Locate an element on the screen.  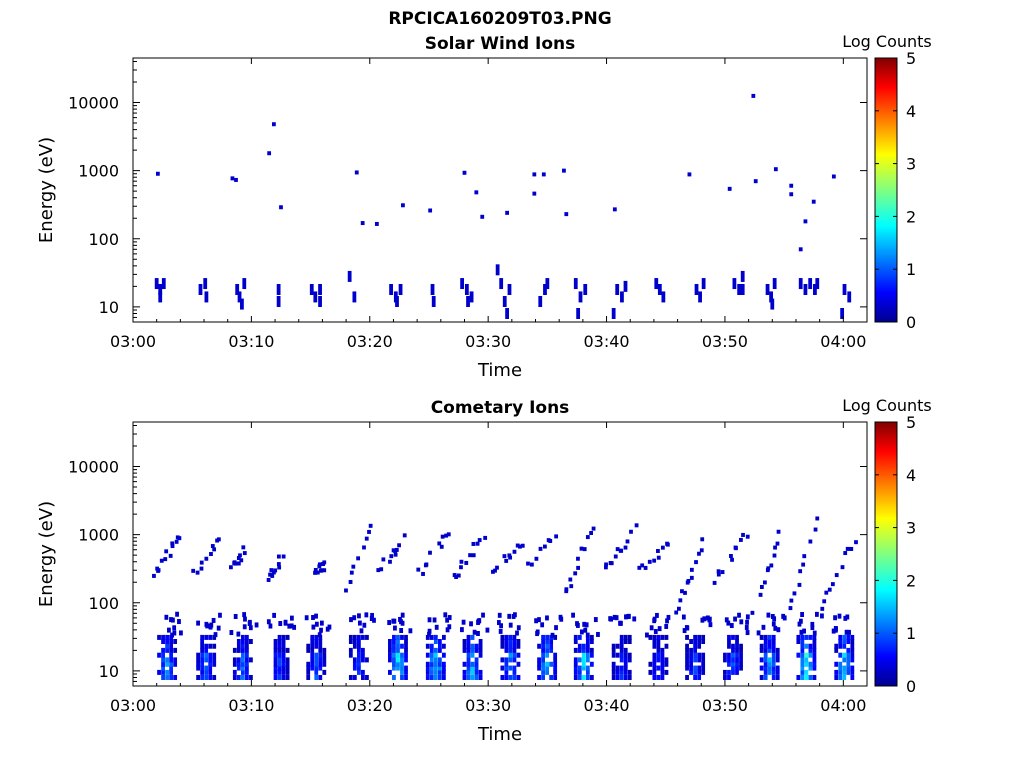
y-tick-label: 10 is located at coordinates (109, 307).